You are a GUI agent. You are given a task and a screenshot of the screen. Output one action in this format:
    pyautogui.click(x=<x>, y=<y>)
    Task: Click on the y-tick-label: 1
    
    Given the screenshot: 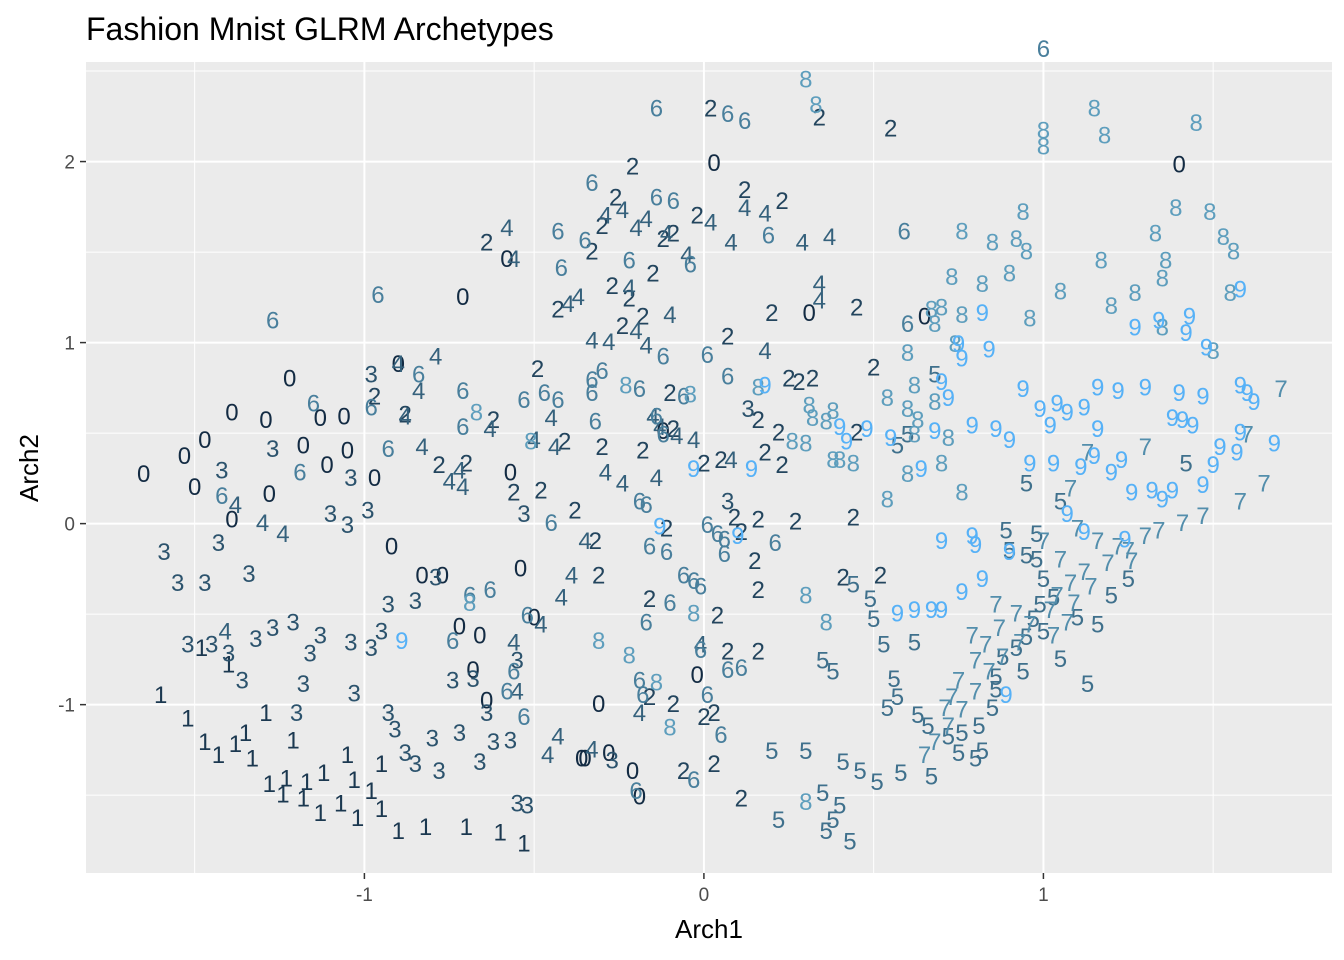 What is the action you would take?
    pyautogui.click(x=69, y=344)
    